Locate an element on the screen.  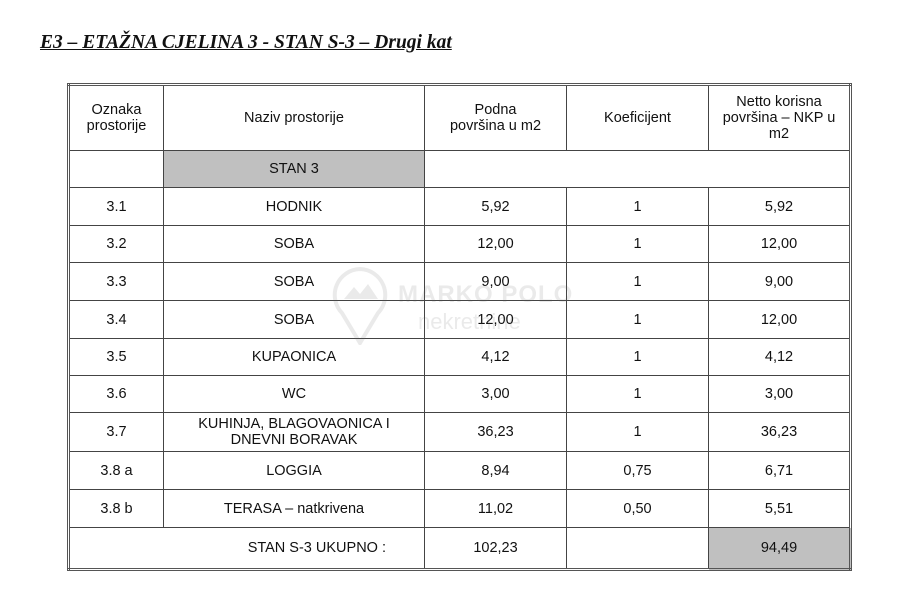
header-cell: Koeficijent is located at coordinates (637, 117).